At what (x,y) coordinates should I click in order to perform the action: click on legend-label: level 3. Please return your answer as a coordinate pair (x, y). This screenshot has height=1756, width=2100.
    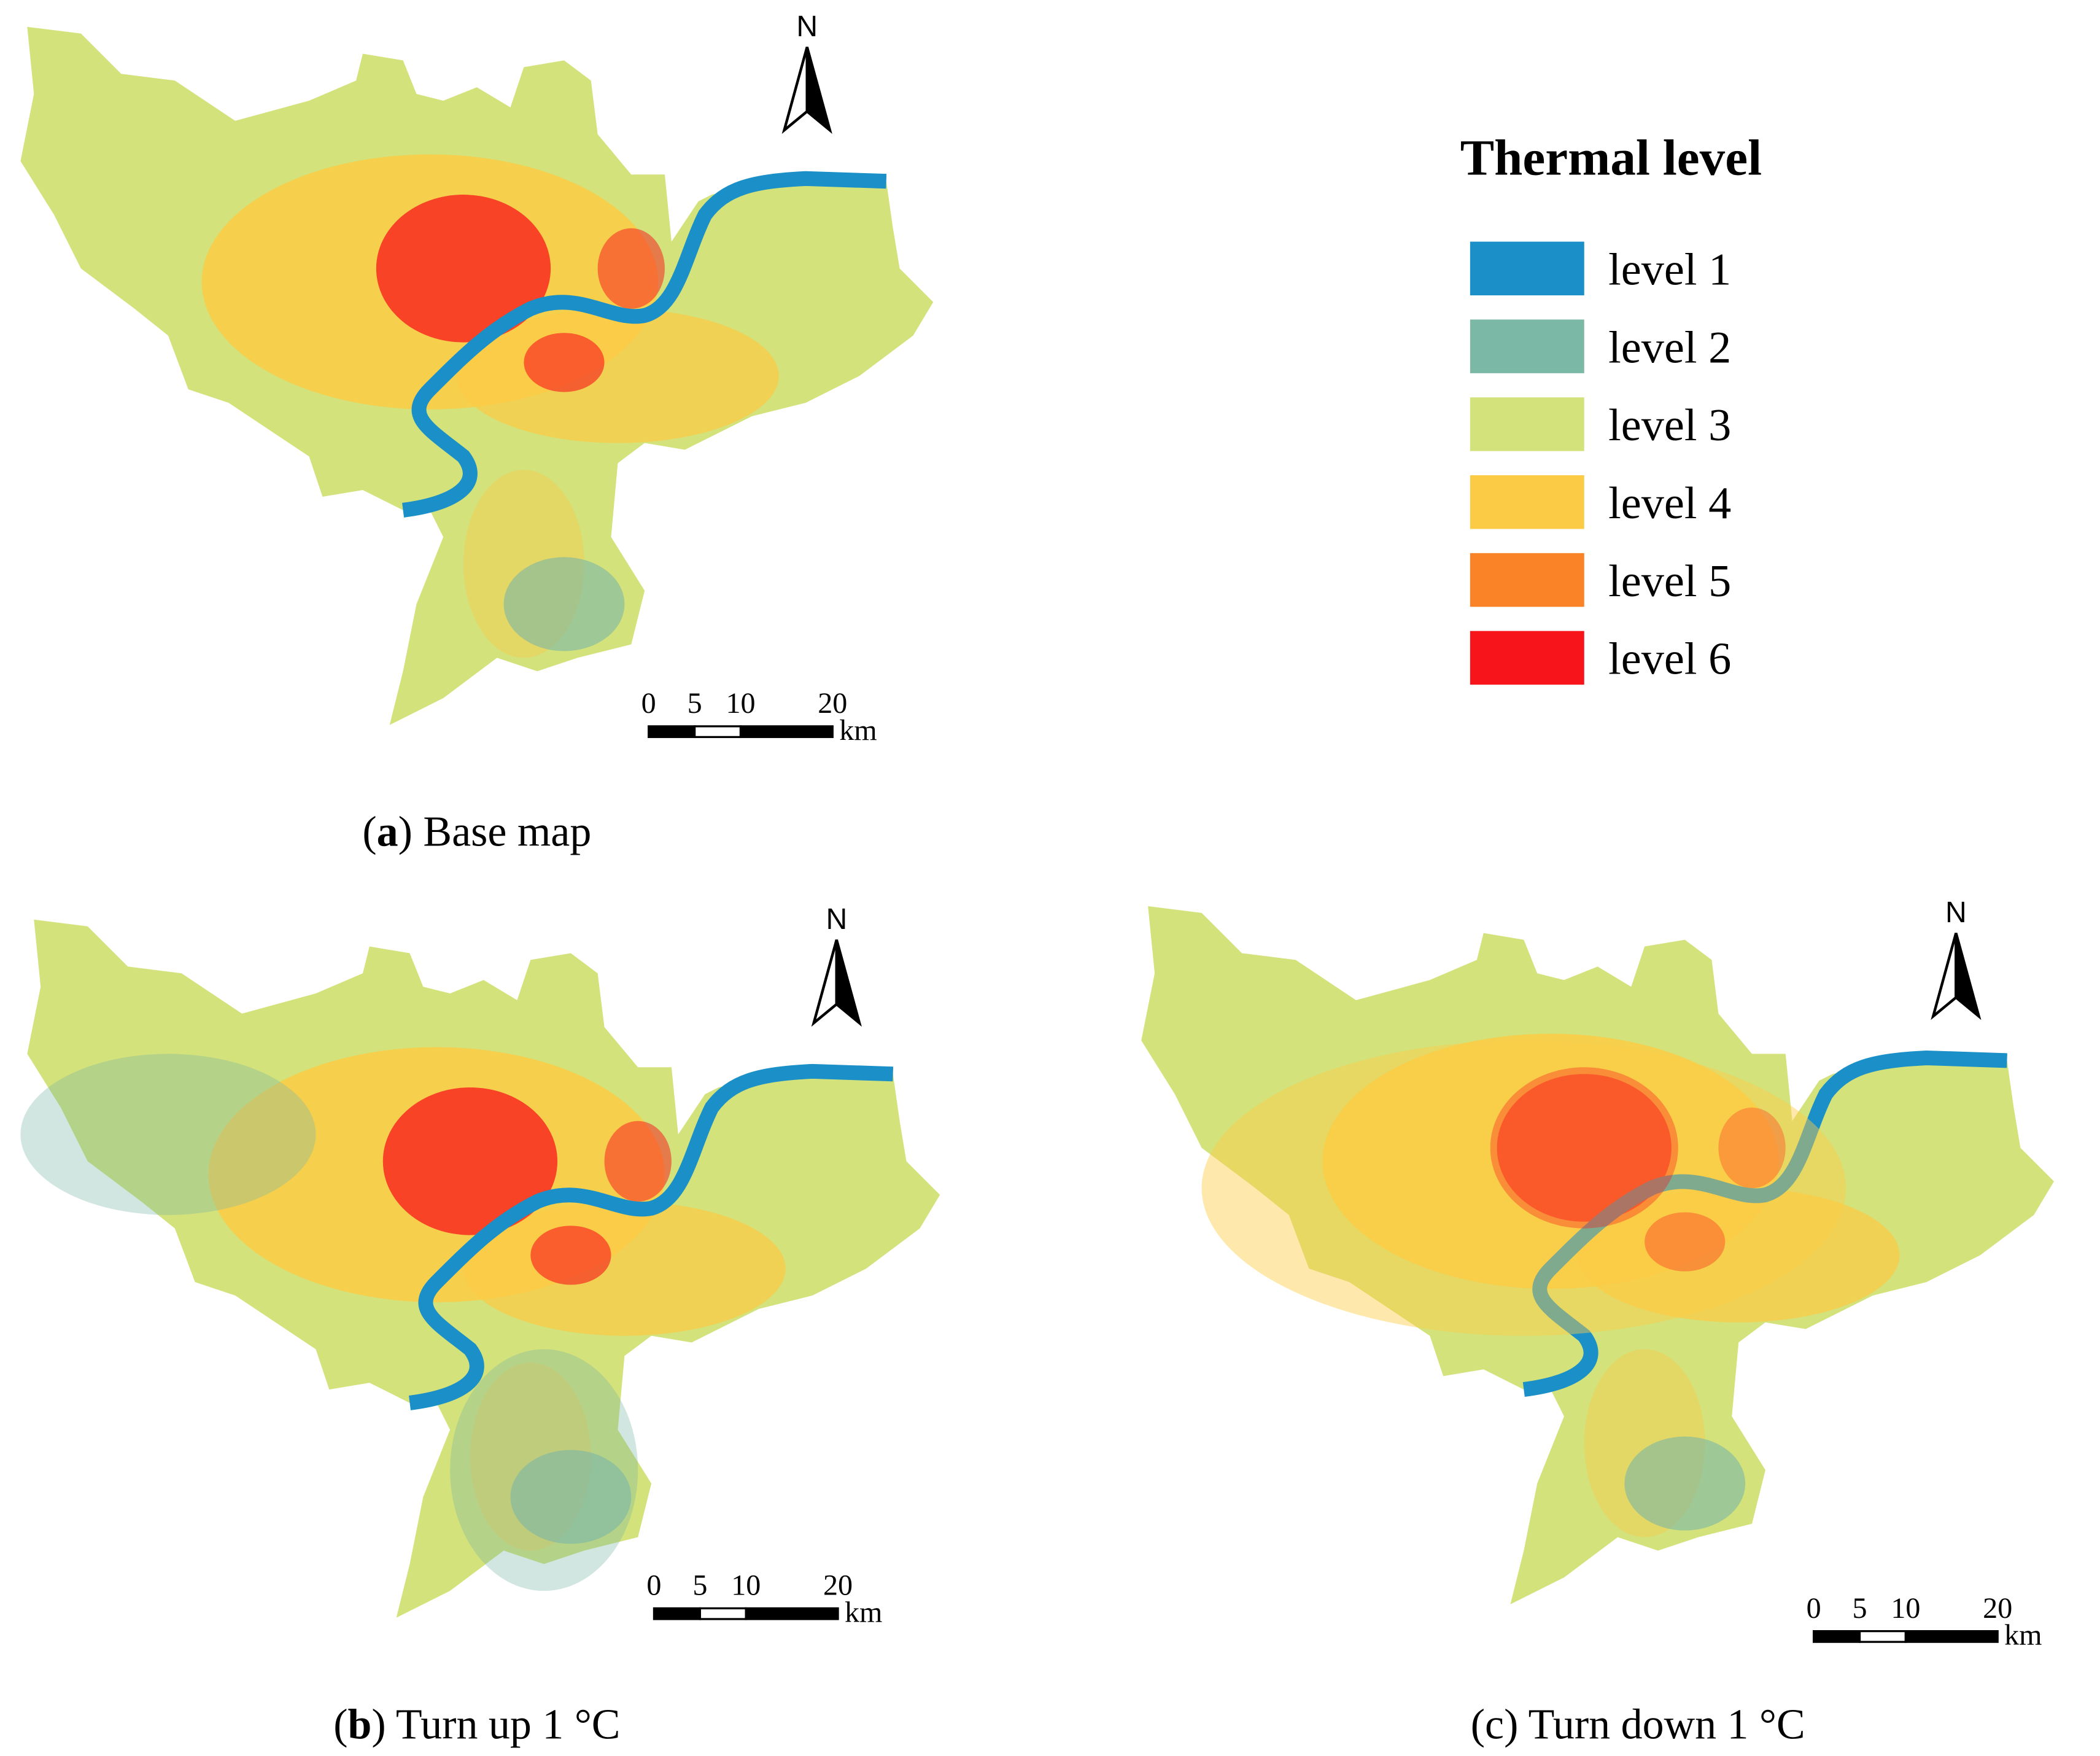
    Looking at the image, I should click on (1669, 425).